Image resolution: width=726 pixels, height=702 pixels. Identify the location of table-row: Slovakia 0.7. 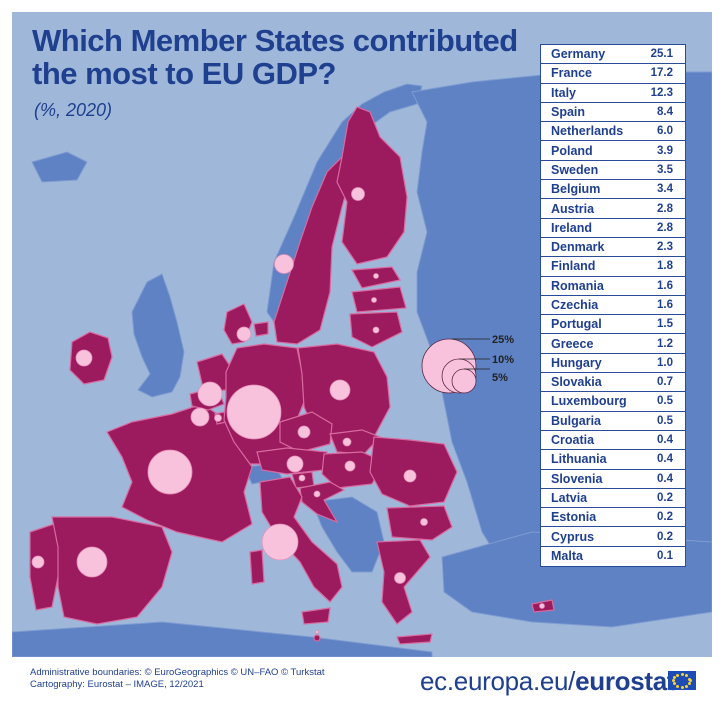
(613, 383).